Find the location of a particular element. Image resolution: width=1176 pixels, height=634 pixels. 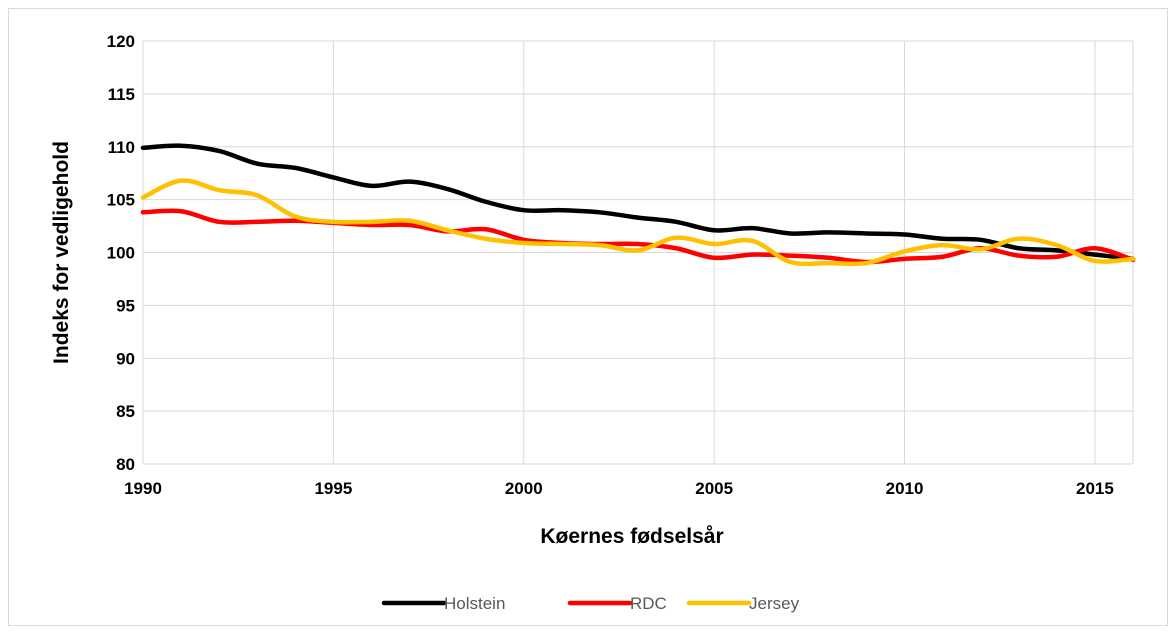

x-tick-label: 2005 is located at coordinates (714, 488).